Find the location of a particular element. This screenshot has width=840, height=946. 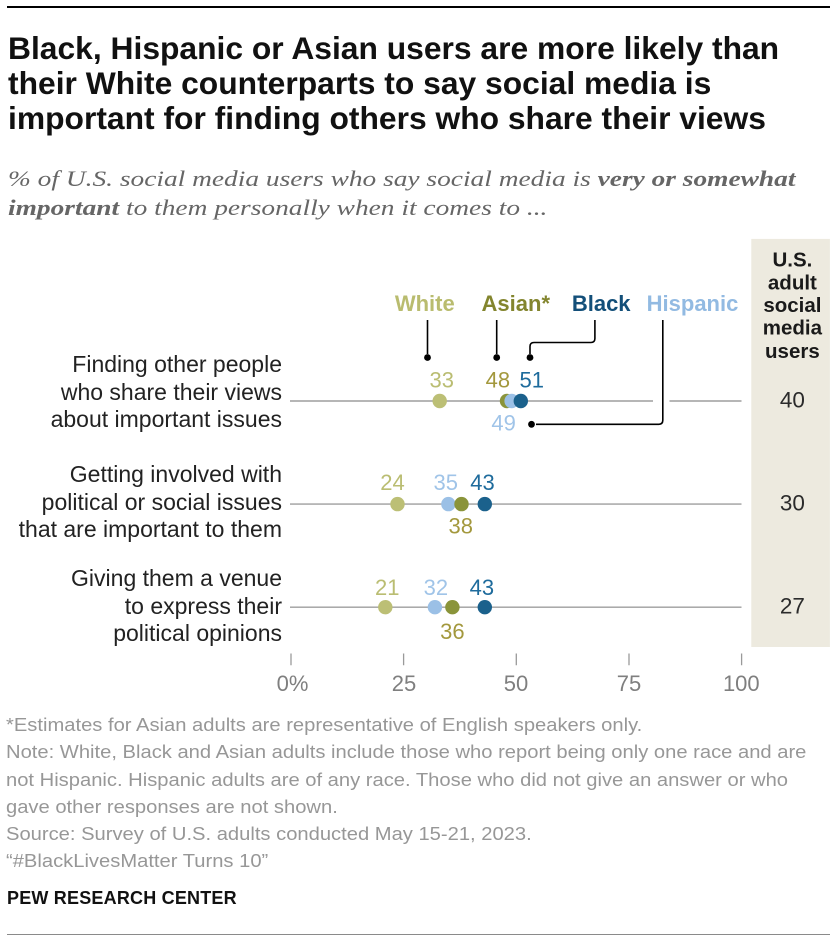

svg-text: 49 is located at coordinates (503, 423).